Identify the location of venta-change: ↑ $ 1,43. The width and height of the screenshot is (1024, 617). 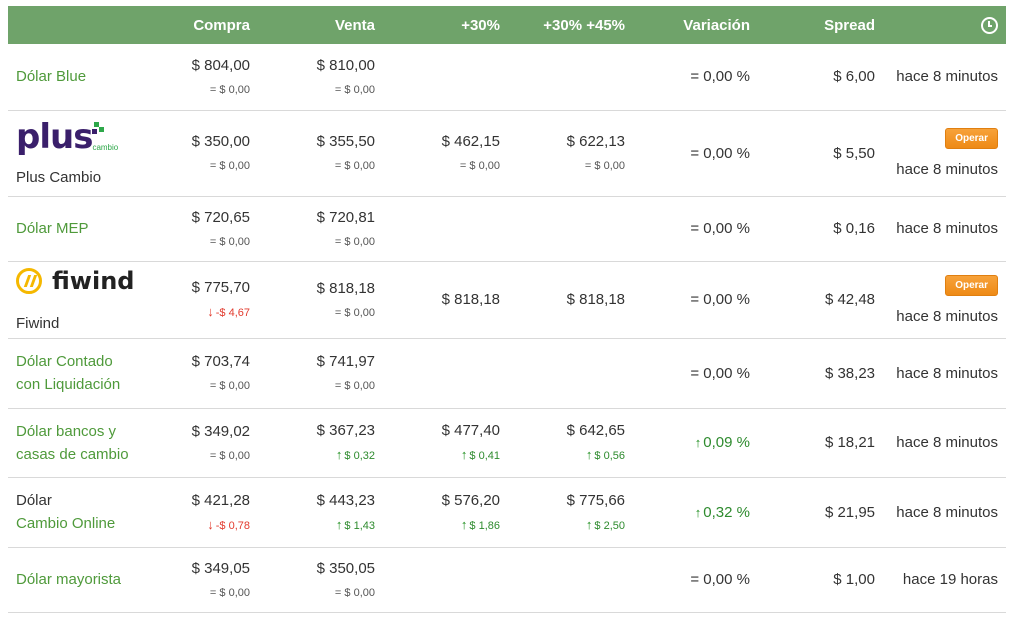
(320, 525).